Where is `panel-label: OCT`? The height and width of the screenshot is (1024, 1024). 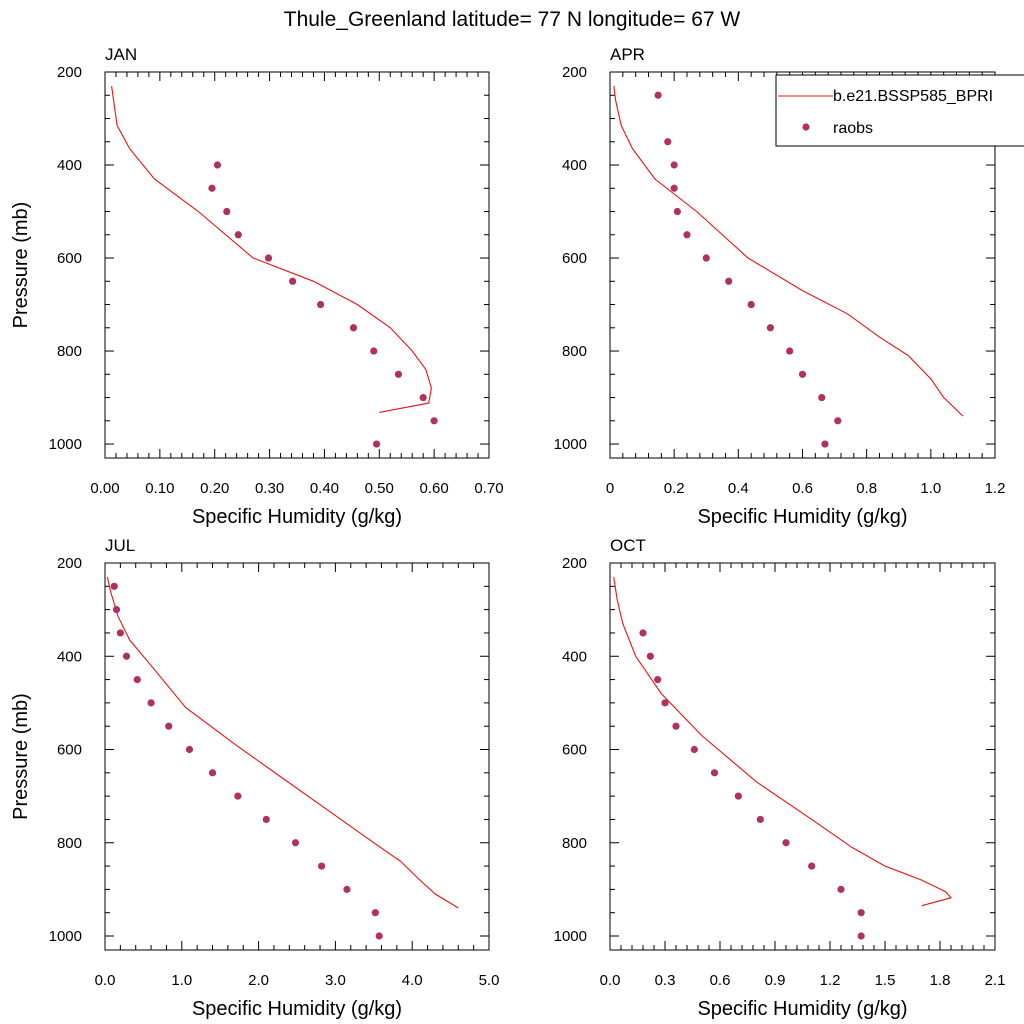
panel-label: OCT is located at coordinates (628, 545).